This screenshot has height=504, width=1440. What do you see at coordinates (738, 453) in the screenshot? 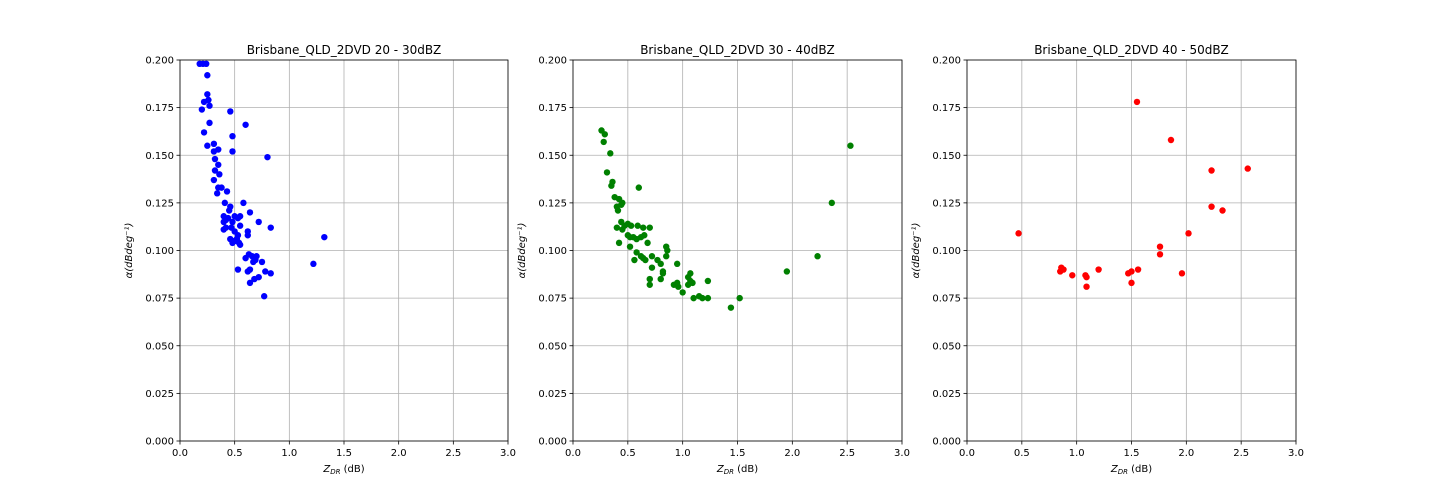
I see `x-tick-label: 1.5` at bounding box center [738, 453].